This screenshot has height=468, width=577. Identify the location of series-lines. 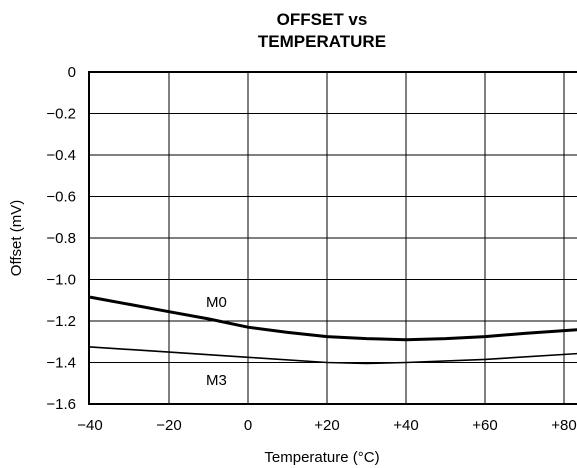
(333, 330).